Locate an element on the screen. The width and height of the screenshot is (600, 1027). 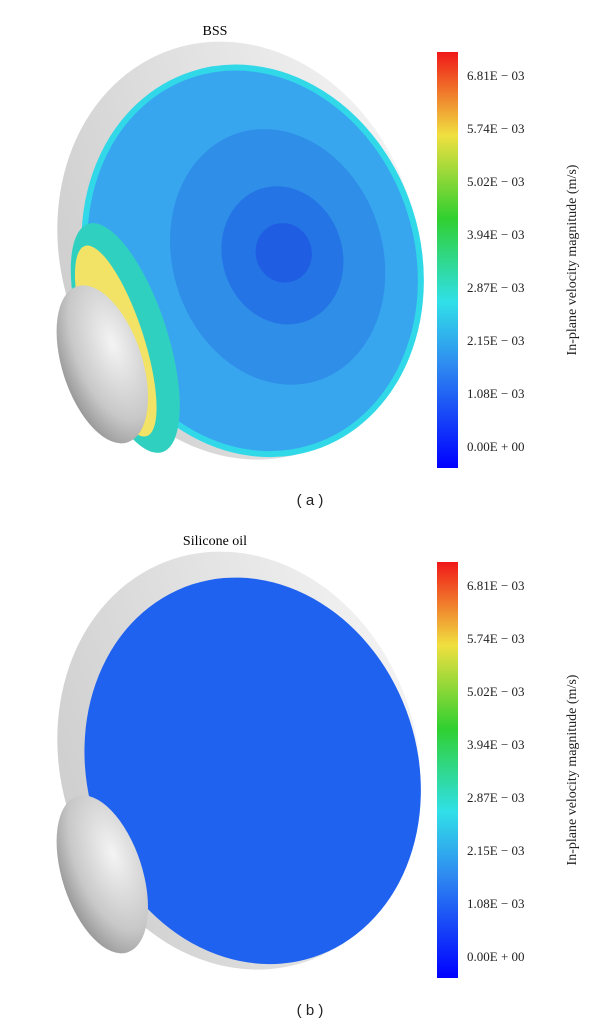
panel-title: Silicone oil is located at coordinates (215, 541).